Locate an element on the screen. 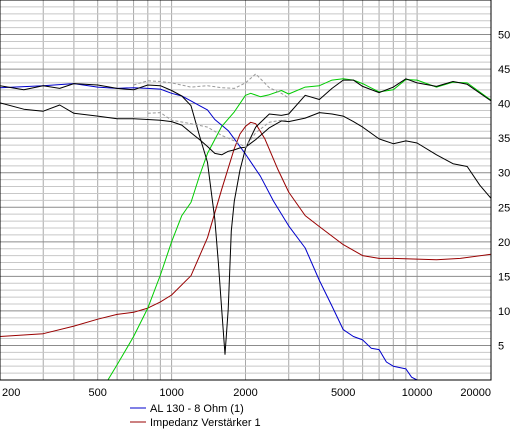 This screenshot has height=432, width=520. y-tick-label: 15 is located at coordinates (504, 277).